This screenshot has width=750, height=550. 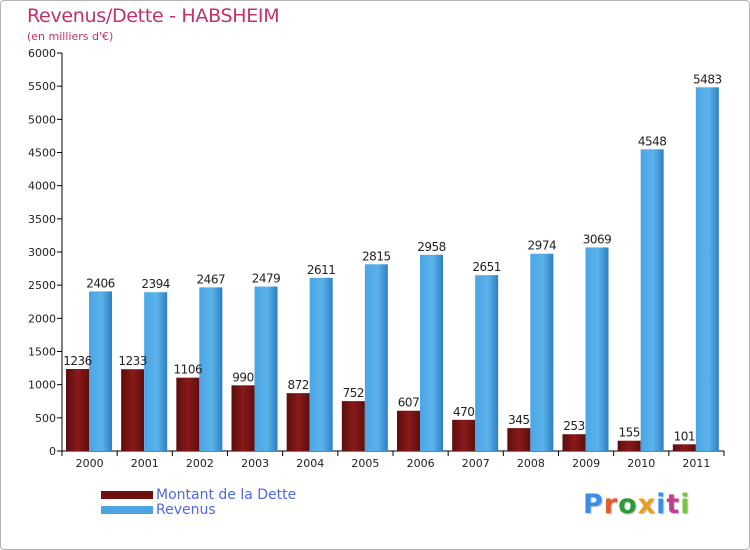 I want to click on value-label-revenus: 2958, so click(x=431, y=247).